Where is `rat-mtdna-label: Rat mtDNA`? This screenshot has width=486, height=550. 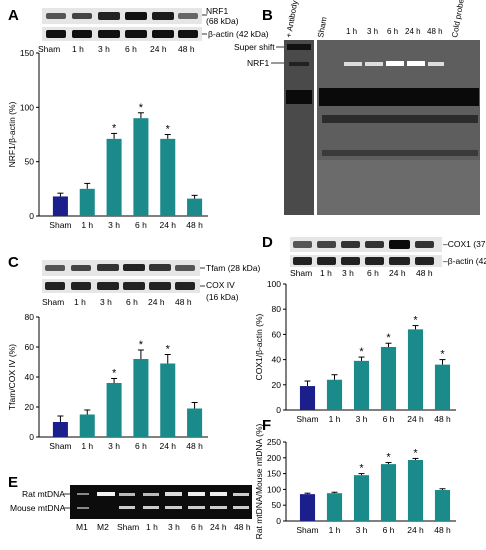 rat-mtdna-label: Rat mtDNA is located at coordinates (43, 494).